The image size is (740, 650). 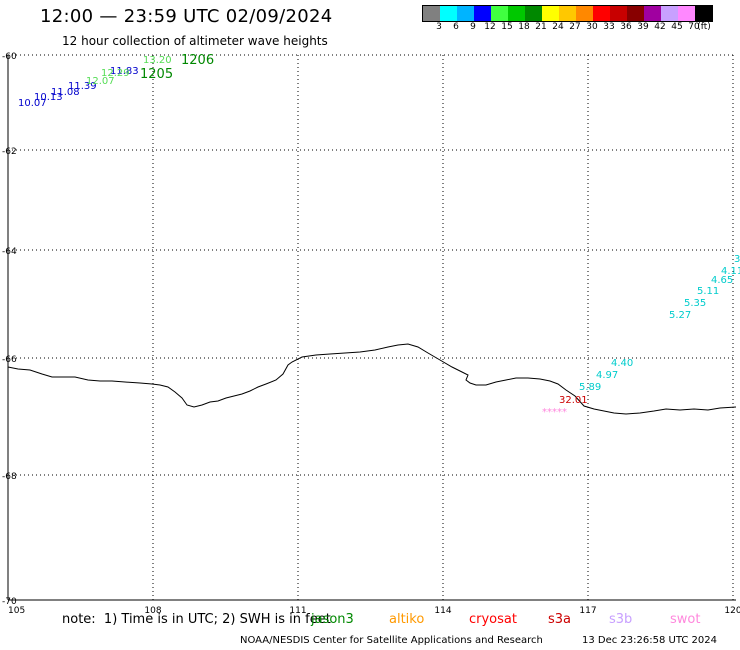 What do you see at coordinates (621, 619) in the screenshot?
I see `satellite-name: s3b` at bounding box center [621, 619].